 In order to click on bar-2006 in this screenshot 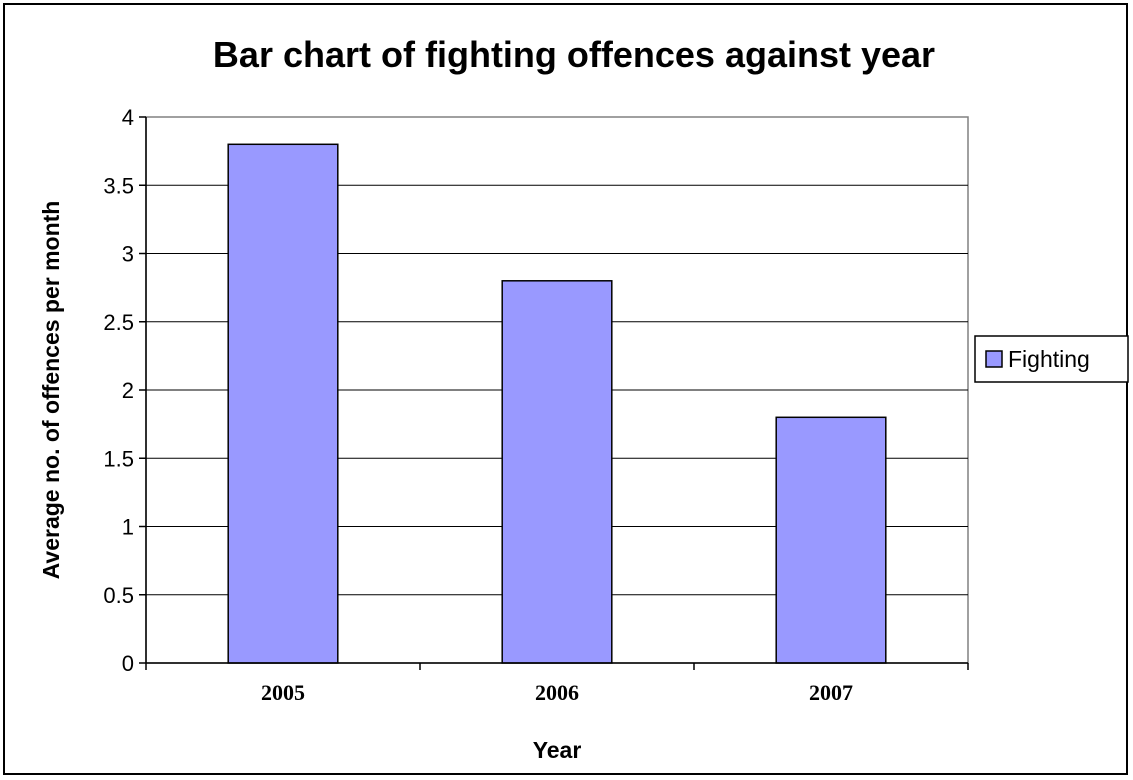, I will do `click(557, 472)`.